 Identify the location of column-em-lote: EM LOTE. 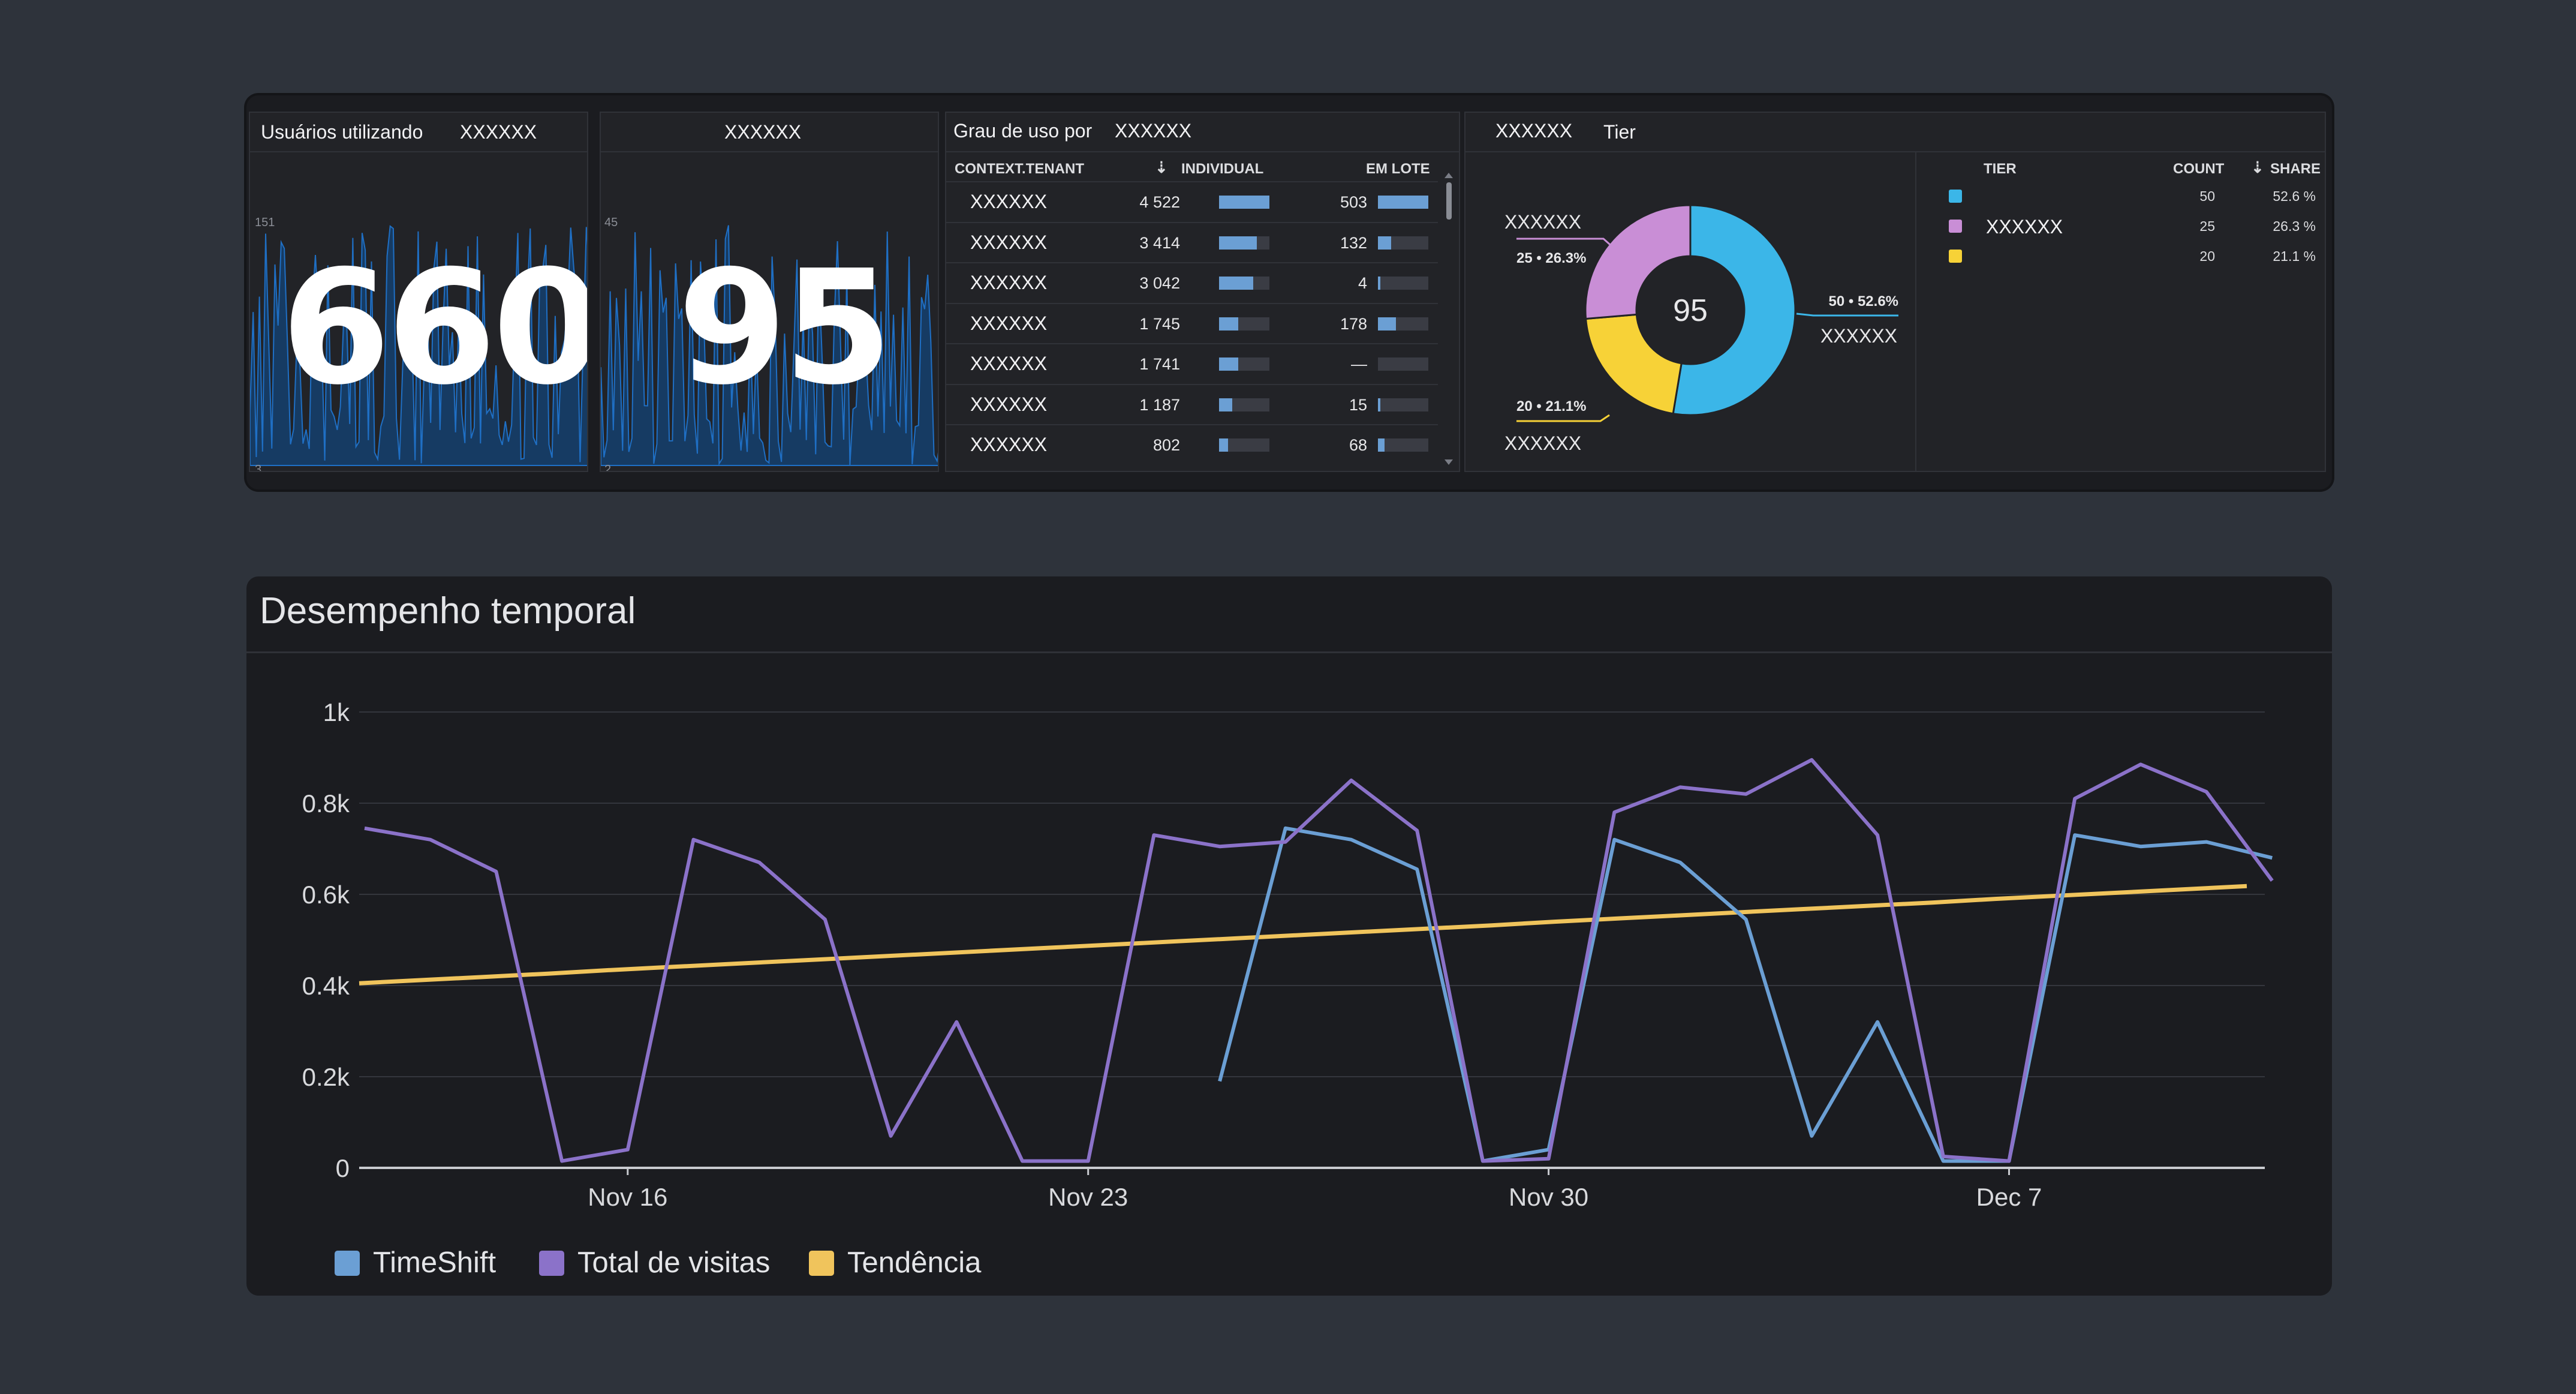
(1398, 169).